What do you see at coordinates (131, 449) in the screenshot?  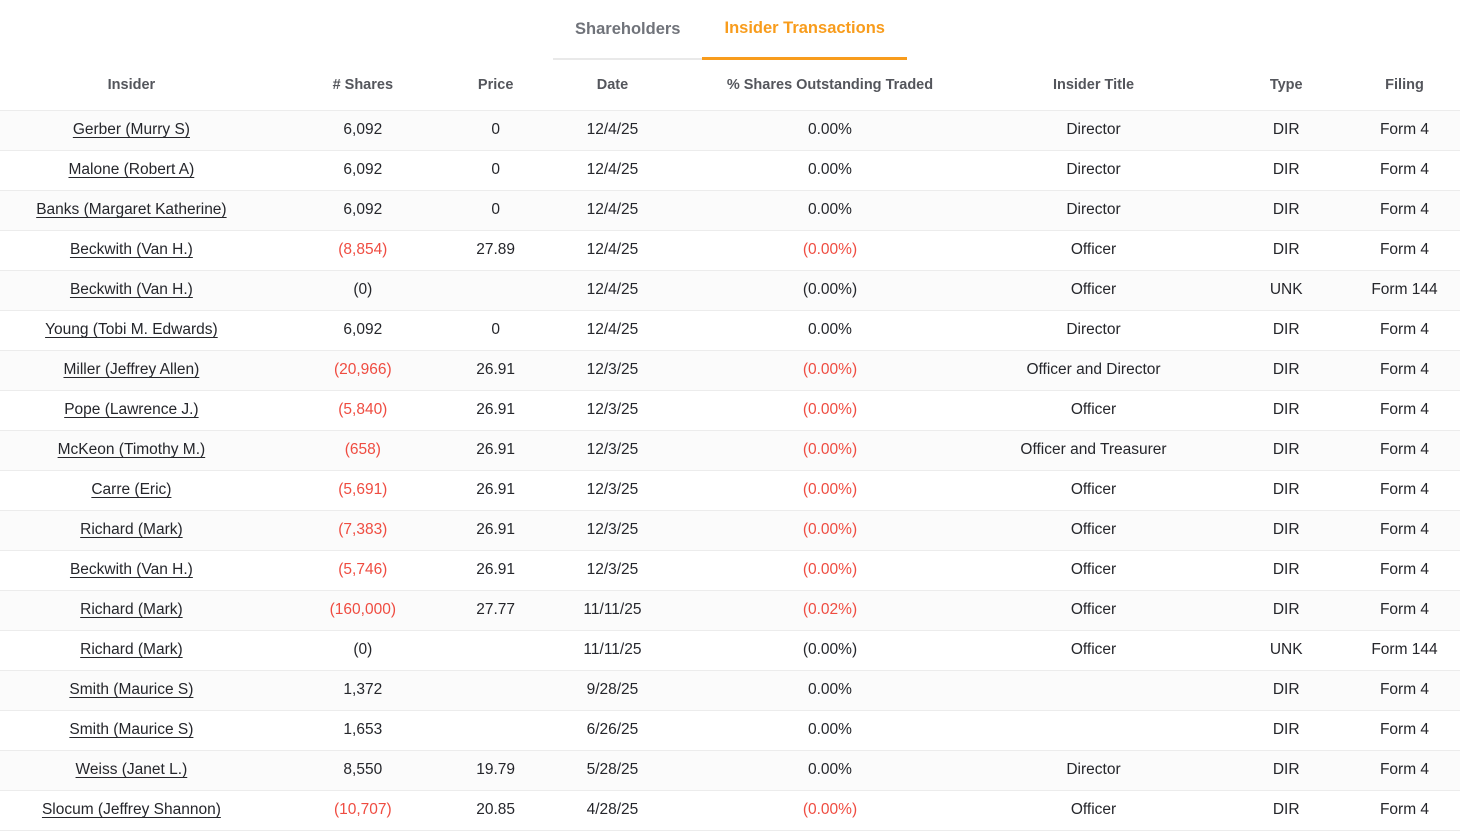 I see `insider-link: McKeon (Timothy M.)` at bounding box center [131, 449].